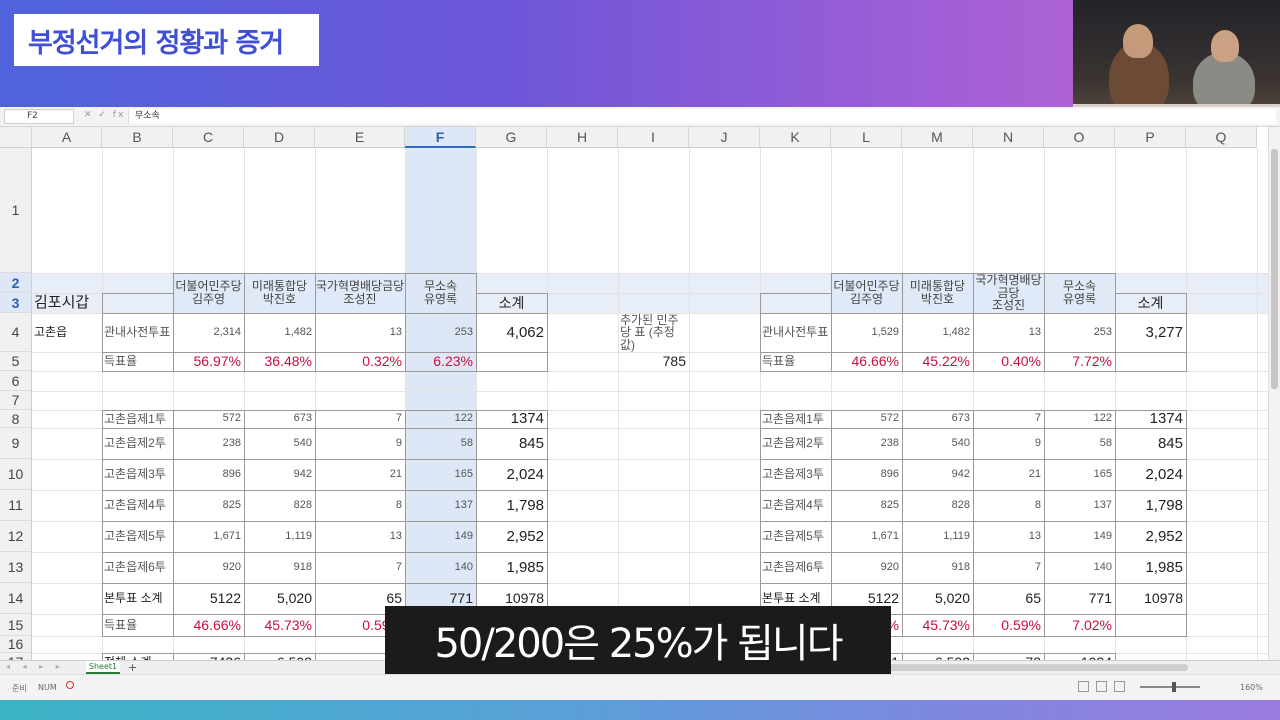 The width and height of the screenshot is (1280, 720). I want to click on pre-rate: 0.32%, so click(382, 361).